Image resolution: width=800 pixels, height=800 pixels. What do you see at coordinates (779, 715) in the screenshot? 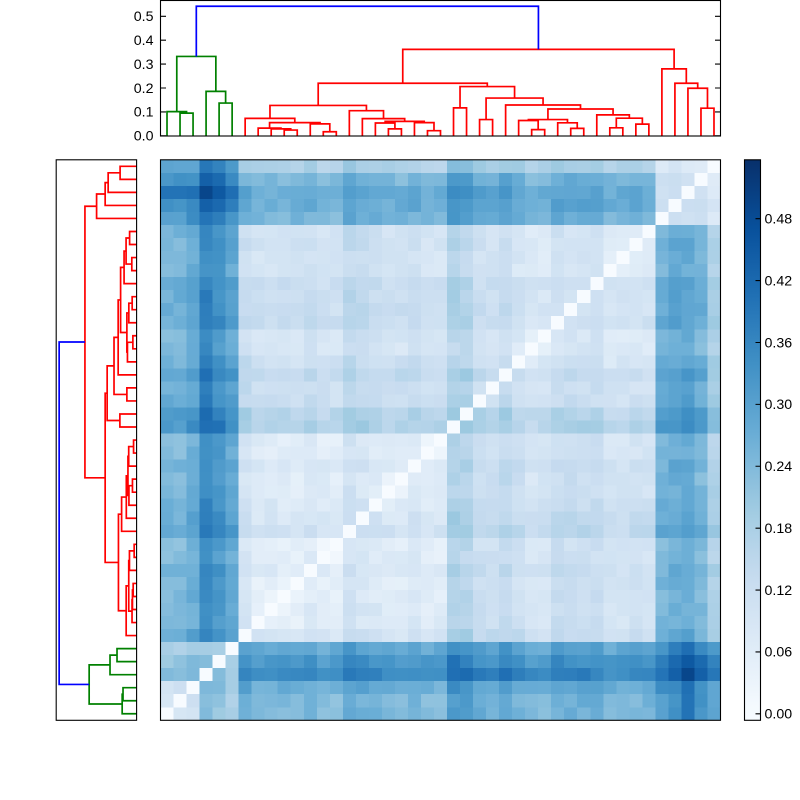
I see `svg-text: 0.00` at bounding box center [779, 715].